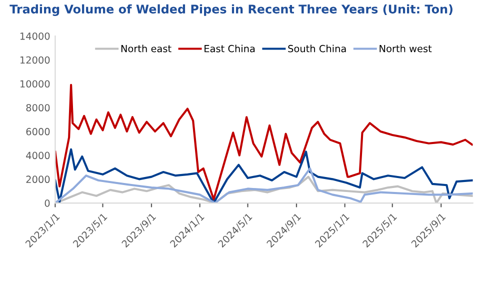  What do you see at coordinates (38, 132) in the screenshot?
I see `y-tick-label: 6000` at bounding box center [38, 132].